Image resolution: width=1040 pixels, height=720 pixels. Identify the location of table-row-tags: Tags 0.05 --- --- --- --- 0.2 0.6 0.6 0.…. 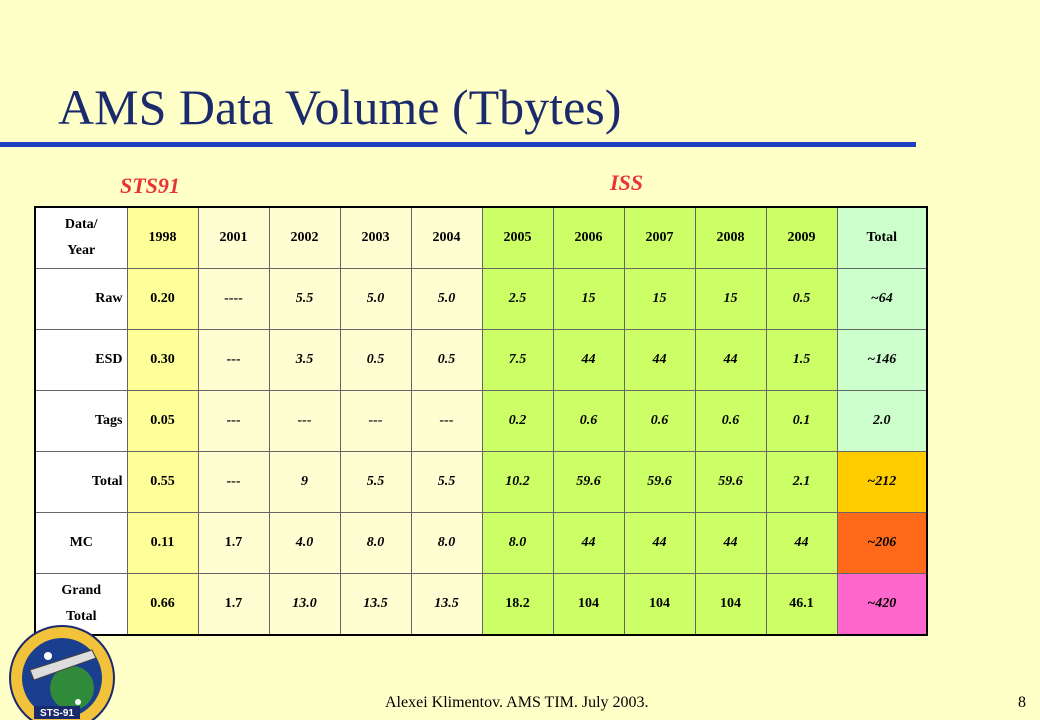
(481, 421).